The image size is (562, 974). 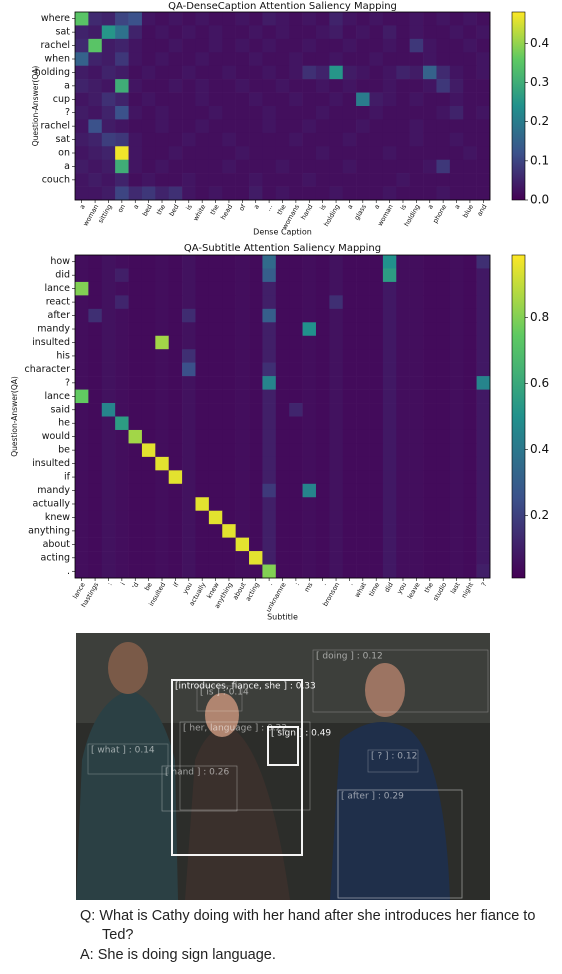 I want to click on y-axis-label: Question-Answer(QA), so click(x=35, y=106).